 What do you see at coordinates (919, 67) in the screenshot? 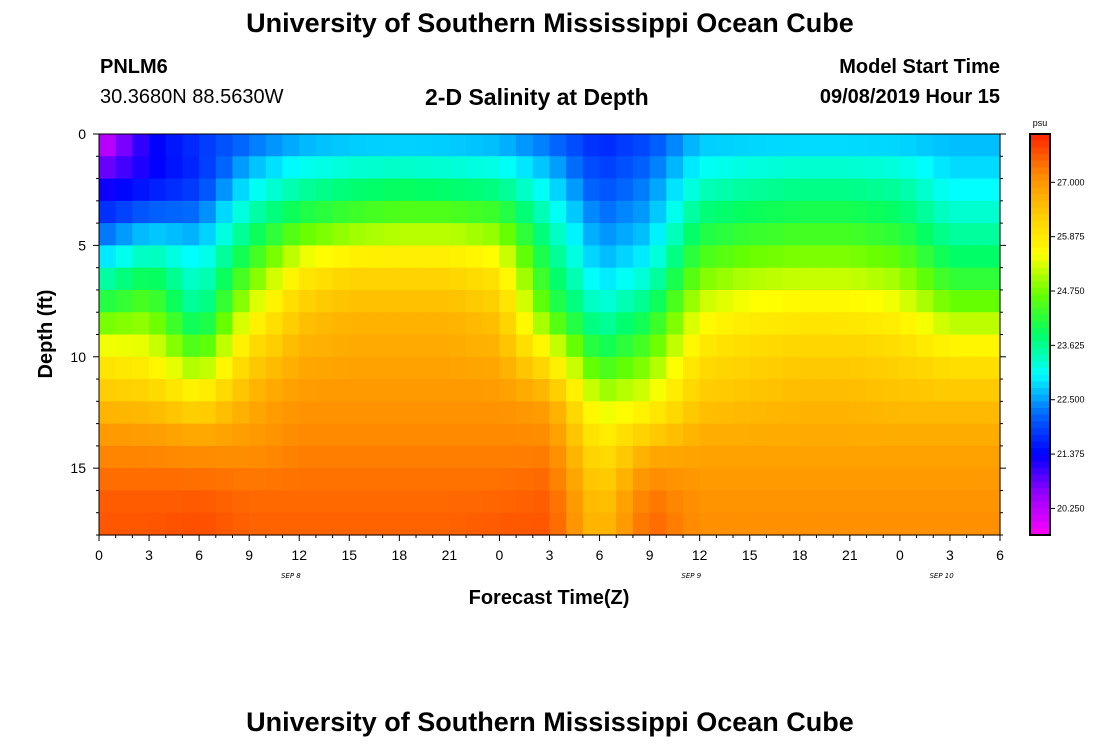
I see `model-start-label: Model Start Time` at bounding box center [919, 67].